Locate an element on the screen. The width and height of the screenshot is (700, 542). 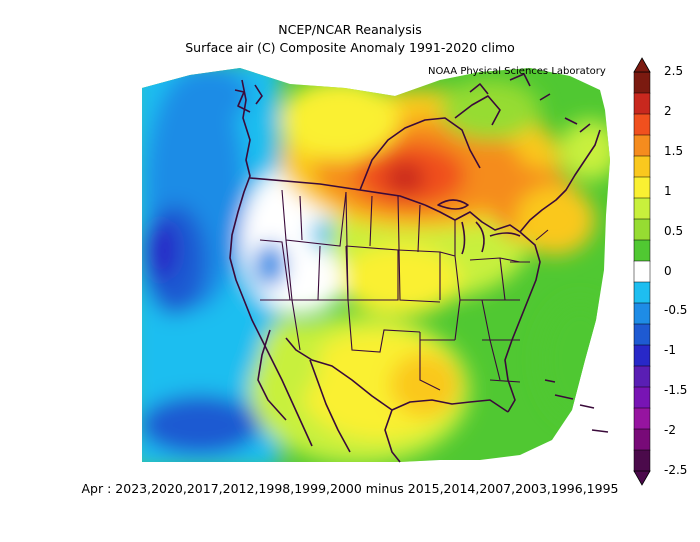
colorbar-top-arrow is located at coordinates (642, 65).